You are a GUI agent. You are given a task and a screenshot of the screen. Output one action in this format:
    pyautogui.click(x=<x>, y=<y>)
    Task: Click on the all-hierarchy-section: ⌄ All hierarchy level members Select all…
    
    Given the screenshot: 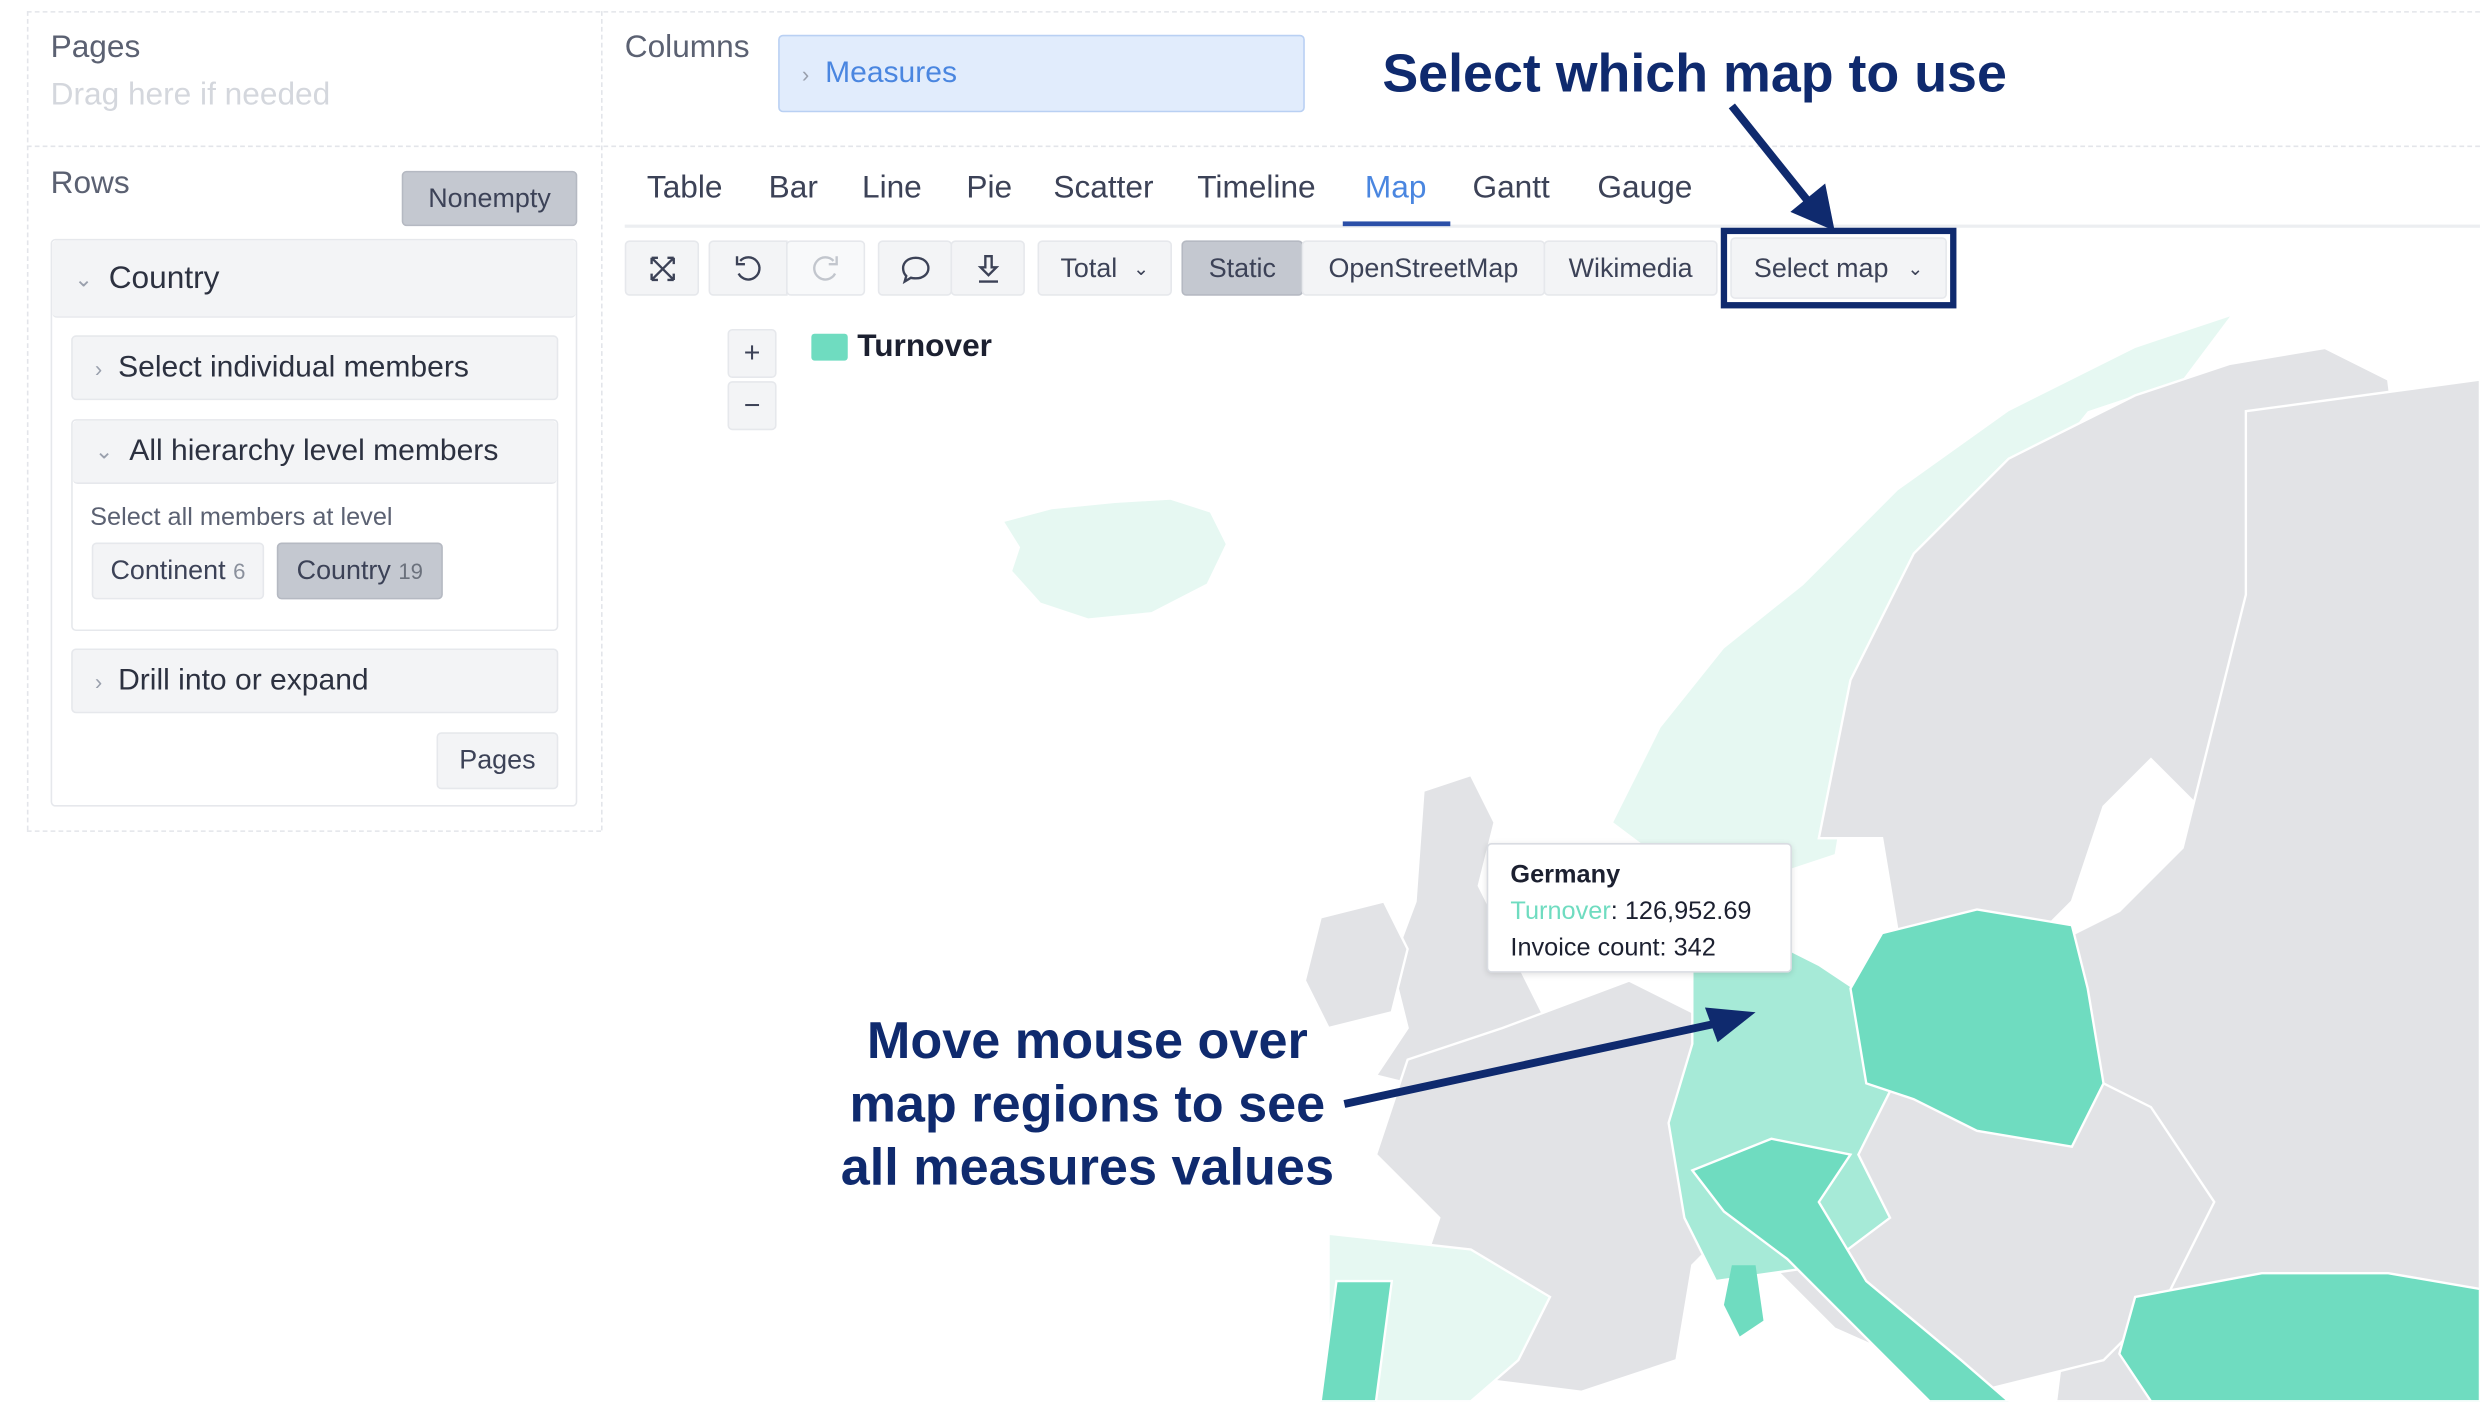 What is the action you would take?
    pyautogui.click(x=315, y=525)
    